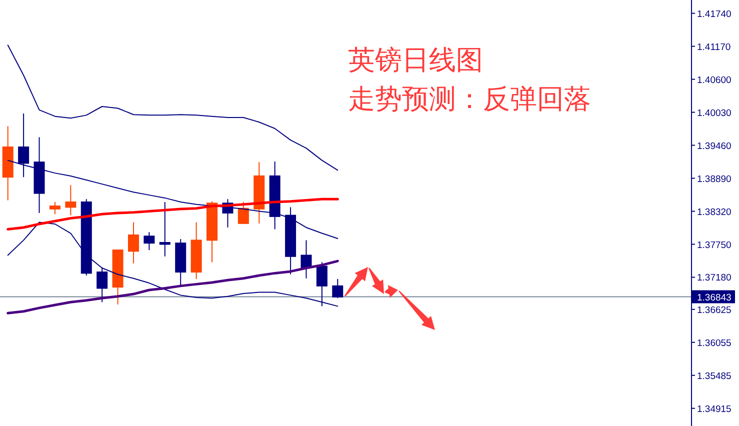 The width and height of the screenshot is (739, 426). I want to click on y-tick-label: 1.35485, so click(714, 376).